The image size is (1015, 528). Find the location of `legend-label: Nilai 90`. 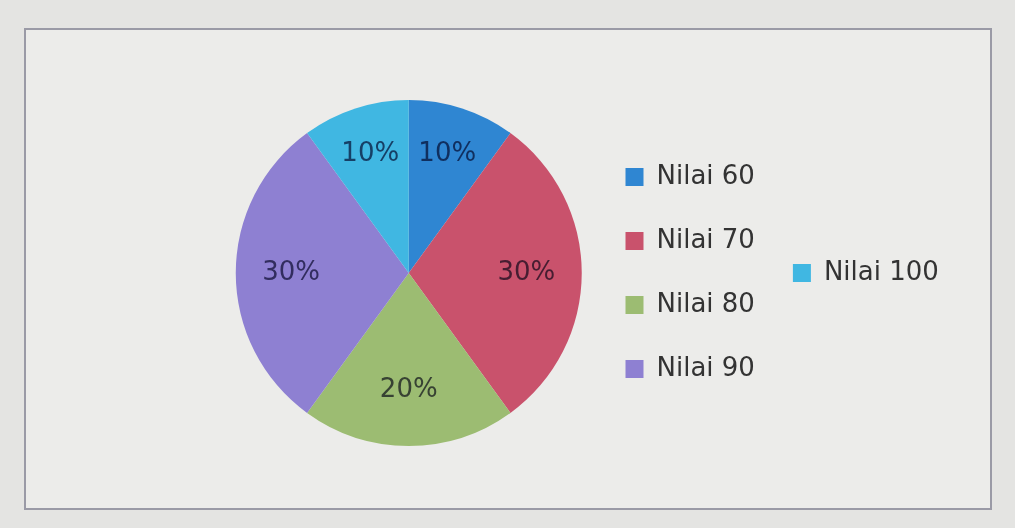

legend-label: Nilai 90 is located at coordinates (705, 366).